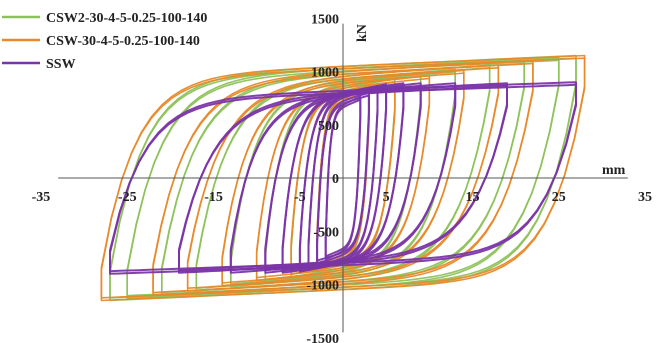  What do you see at coordinates (328, 126) in the screenshot?
I see `y-tick-label: 500` at bounding box center [328, 126].